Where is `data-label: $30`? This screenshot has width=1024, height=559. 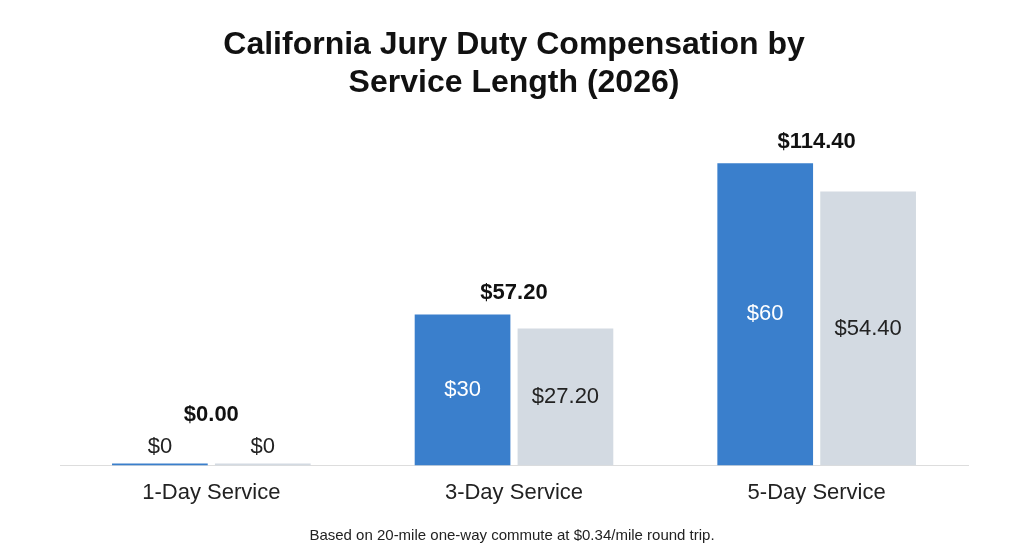 data-label: $30 is located at coordinates (462, 389).